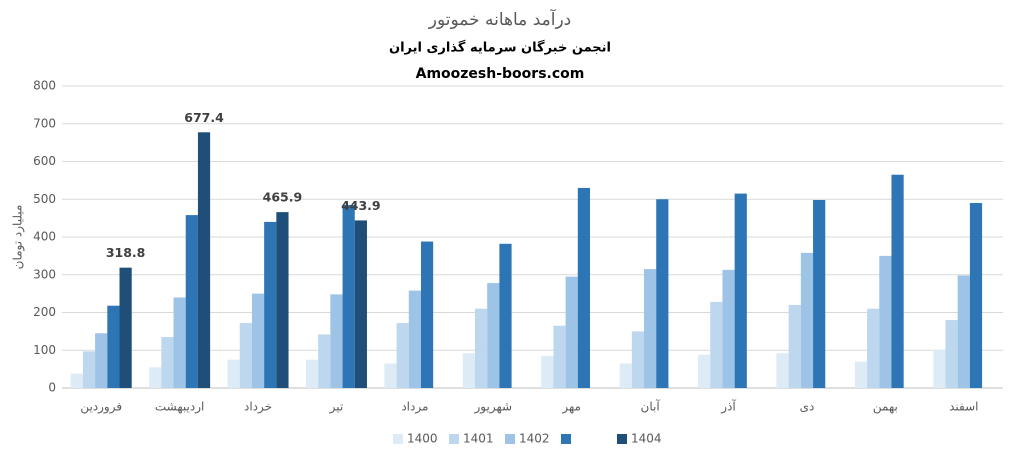 This screenshot has width=1011, height=455. What do you see at coordinates (44, 123) in the screenshot?
I see `y-tick-label: 700` at bounding box center [44, 123].